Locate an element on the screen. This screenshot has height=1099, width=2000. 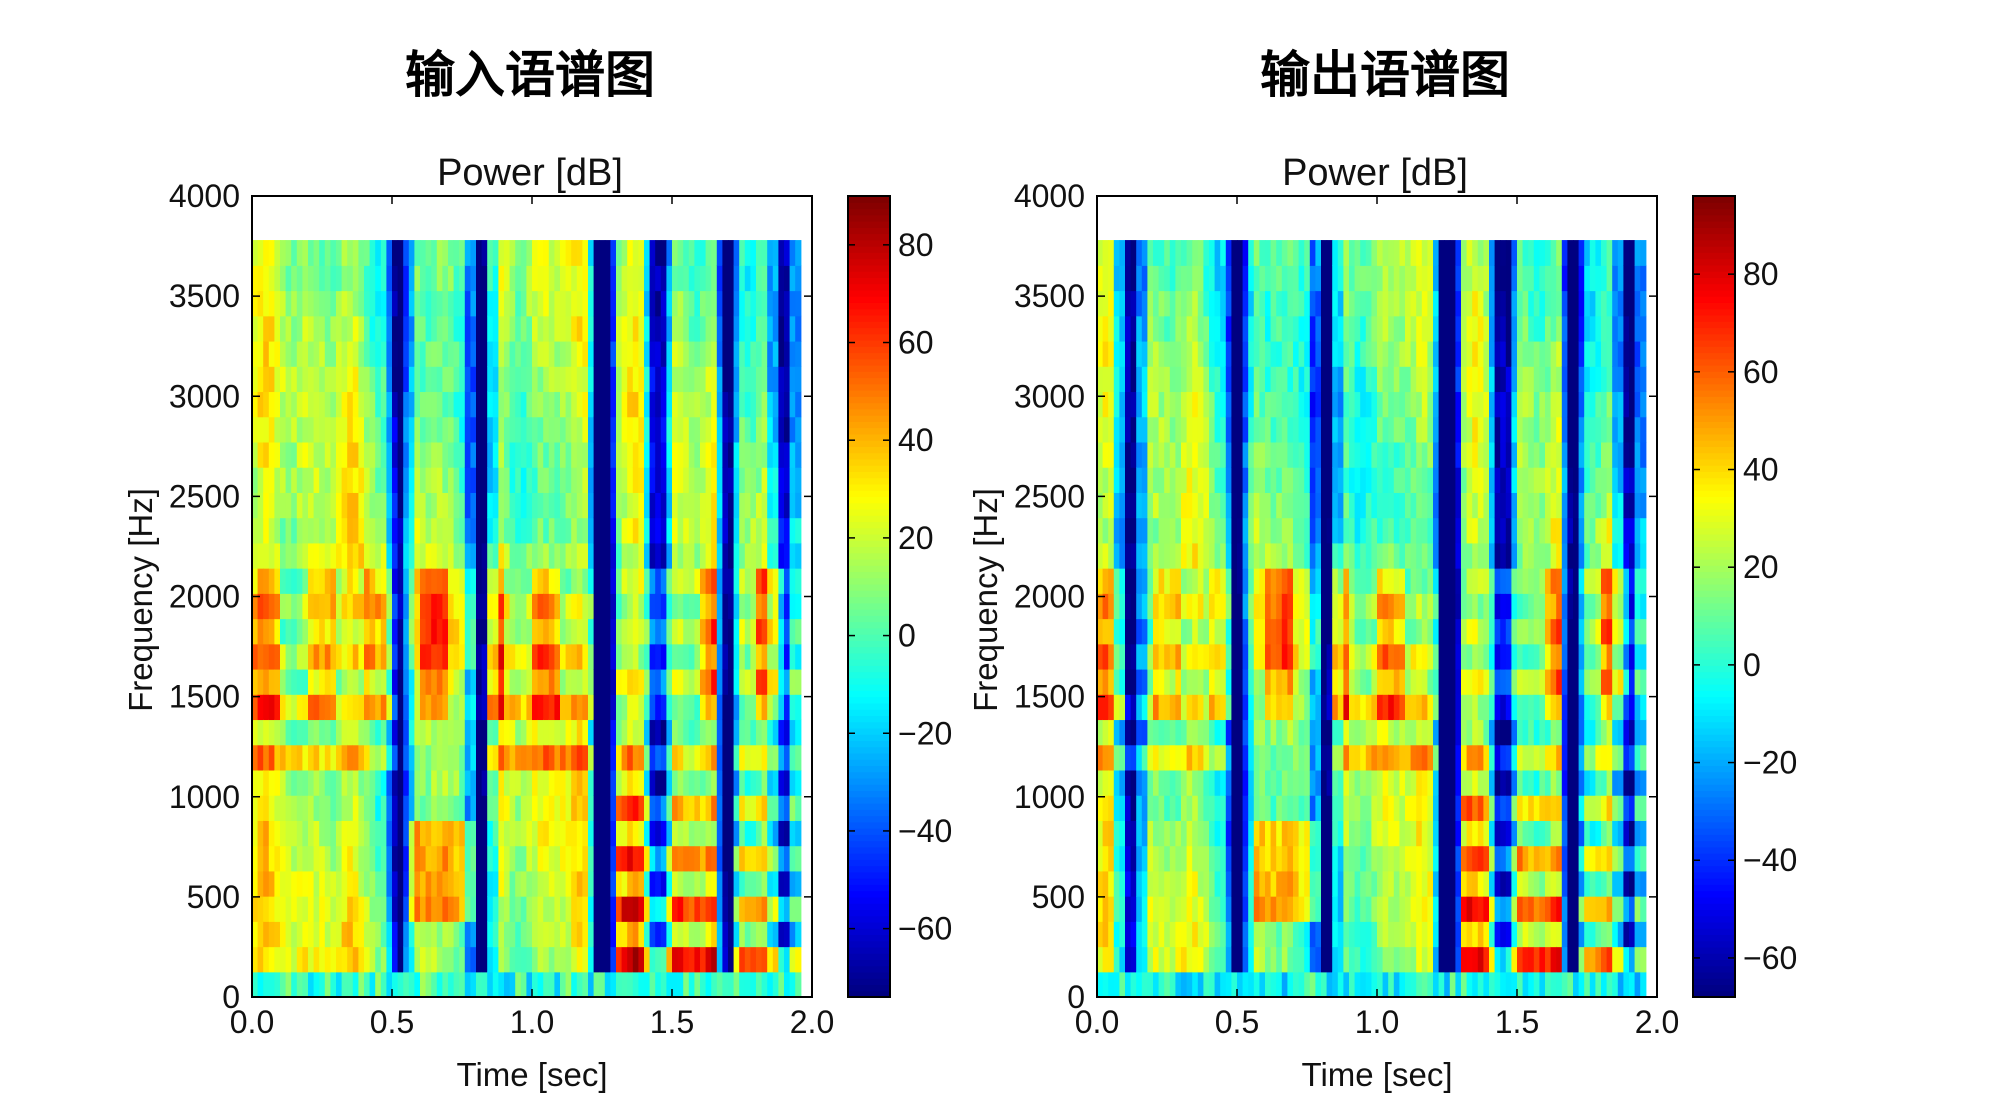
y-tick-label: 3000 is located at coordinates (204, 396).